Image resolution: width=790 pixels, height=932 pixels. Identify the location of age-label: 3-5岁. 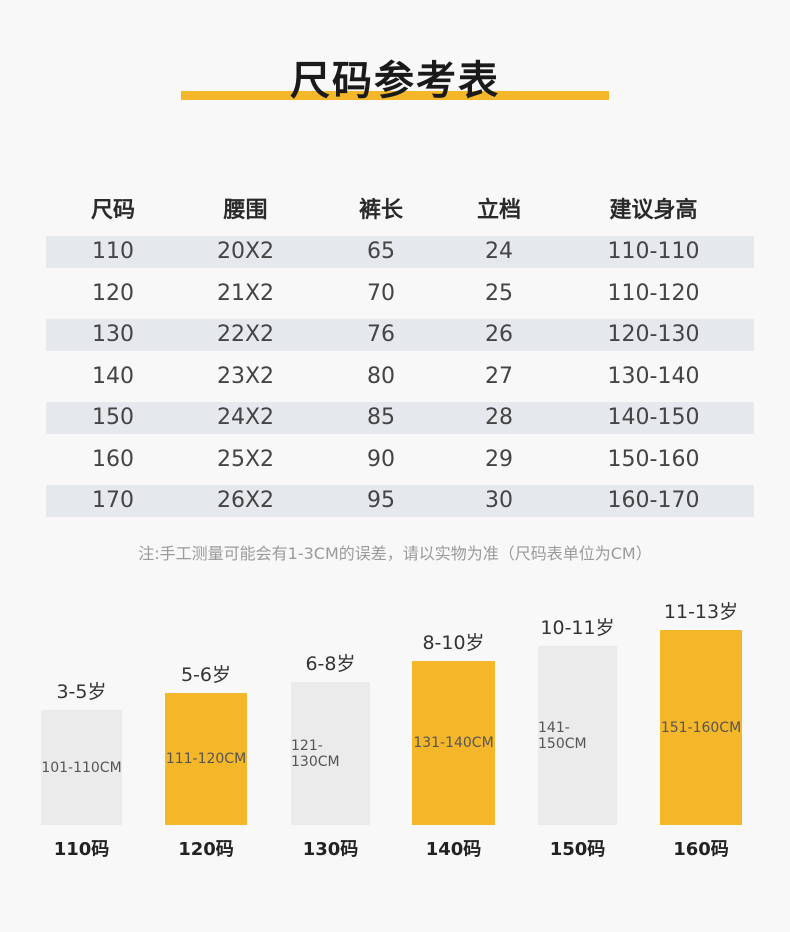
(81, 692).